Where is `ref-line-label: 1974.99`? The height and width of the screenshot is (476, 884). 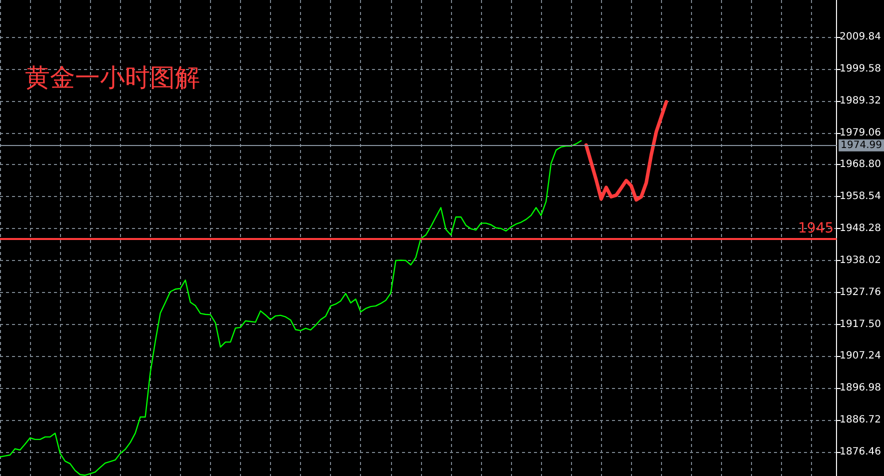
ref-line-label: 1974.99 is located at coordinates (861, 145).